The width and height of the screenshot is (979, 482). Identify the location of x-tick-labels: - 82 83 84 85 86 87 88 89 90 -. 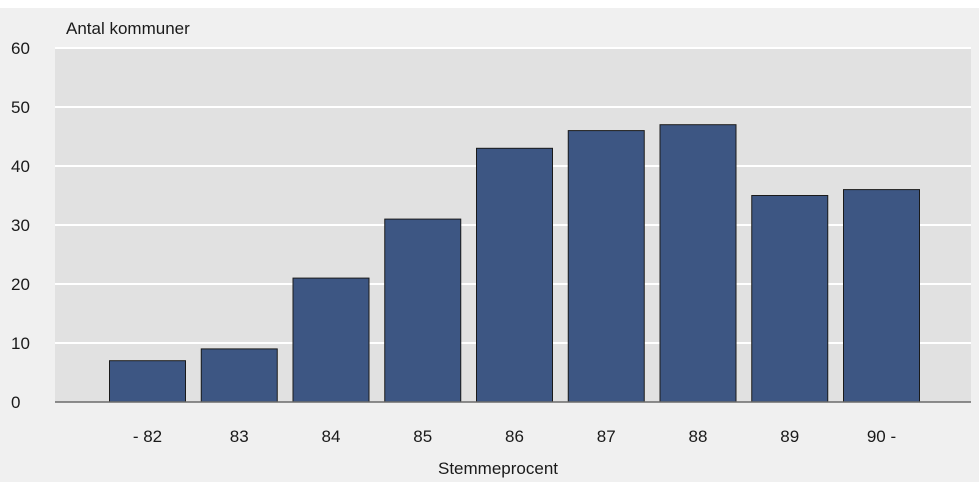
(514, 436).